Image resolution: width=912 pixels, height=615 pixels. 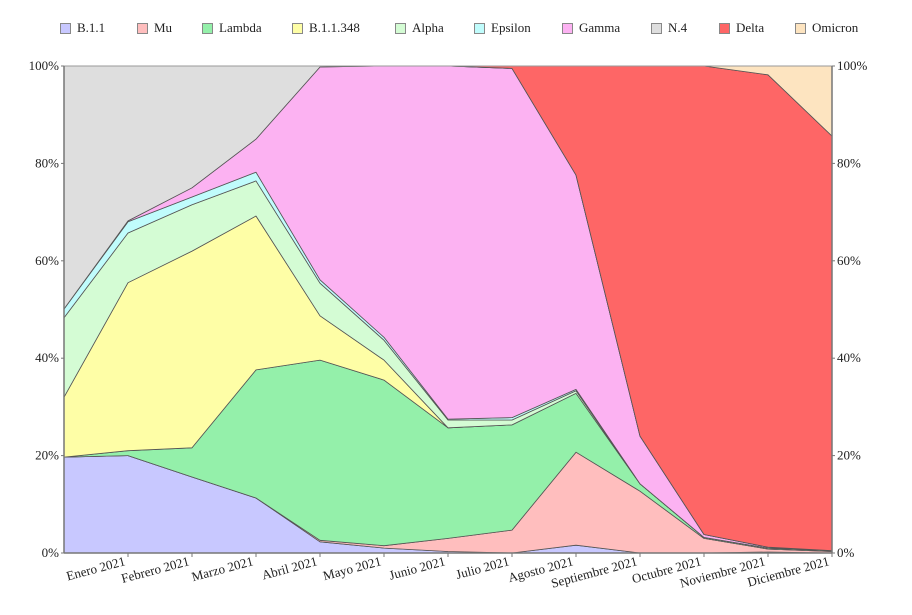 I want to click on legend-label: B.1.1, so click(x=91, y=27).